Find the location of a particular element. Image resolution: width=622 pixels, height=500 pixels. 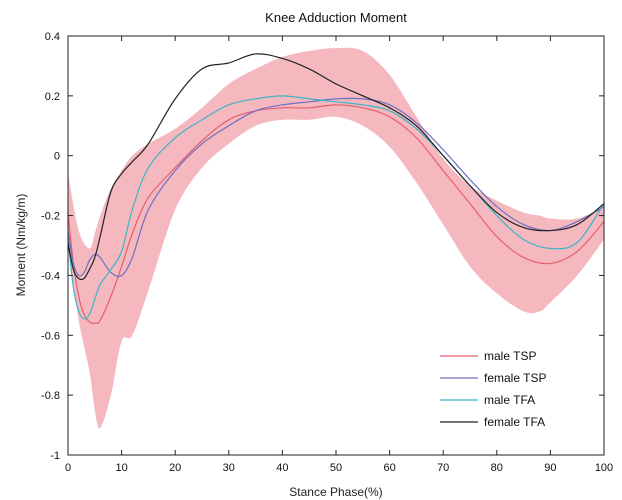

x-tick-label: 0 is located at coordinates (68, 468).